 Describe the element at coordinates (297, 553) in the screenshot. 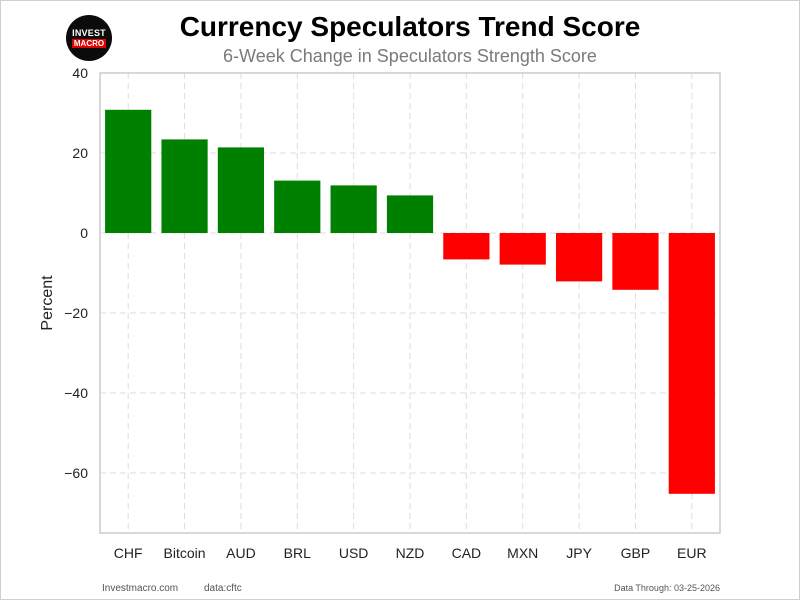

I see `x-tick-label: BRL` at that location.